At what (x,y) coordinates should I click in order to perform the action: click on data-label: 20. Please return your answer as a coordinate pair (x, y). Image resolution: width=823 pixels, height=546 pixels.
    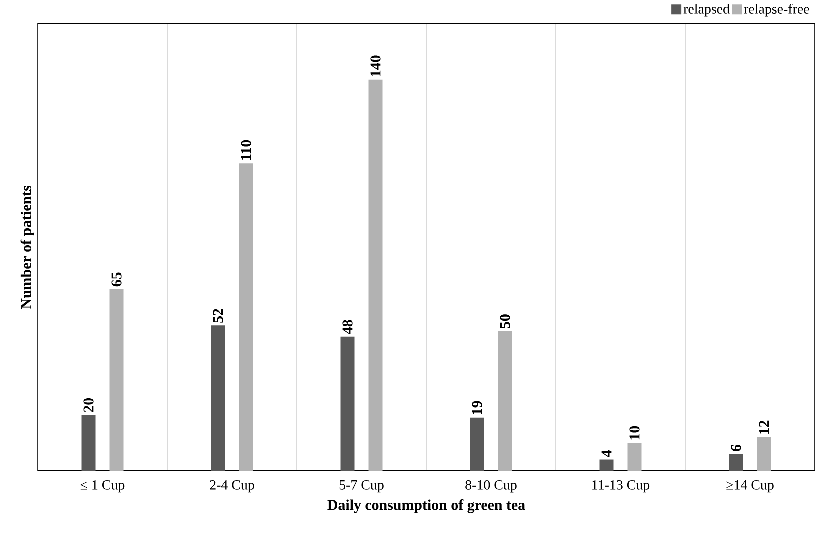
    Looking at the image, I should click on (89, 405).